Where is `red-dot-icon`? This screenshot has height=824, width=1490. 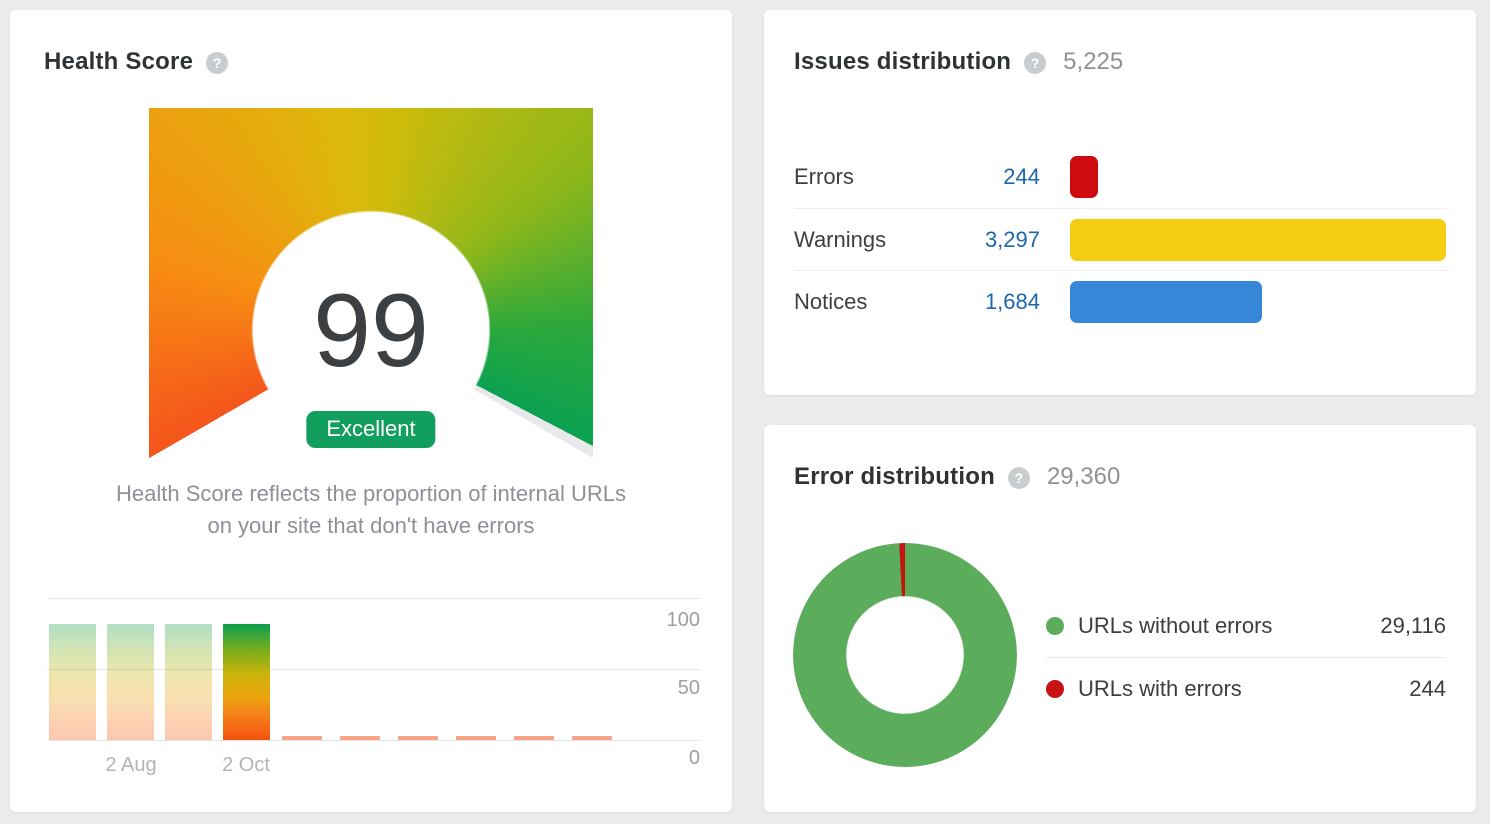
red-dot-icon is located at coordinates (1055, 688).